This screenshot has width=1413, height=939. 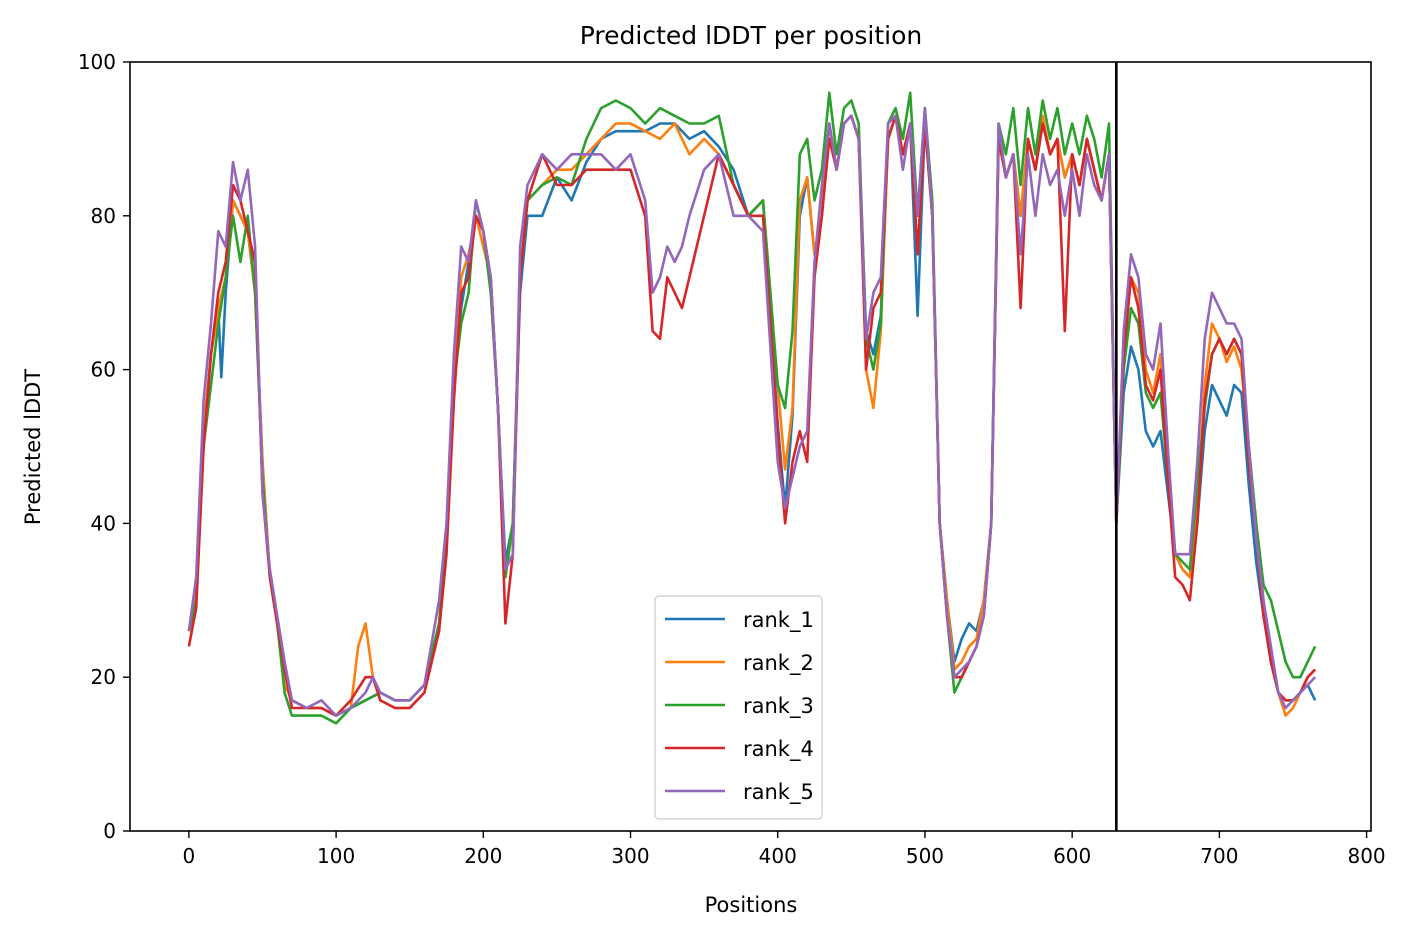 What do you see at coordinates (103, 216) in the screenshot?
I see `y-tick-label: 80` at bounding box center [103, 216].